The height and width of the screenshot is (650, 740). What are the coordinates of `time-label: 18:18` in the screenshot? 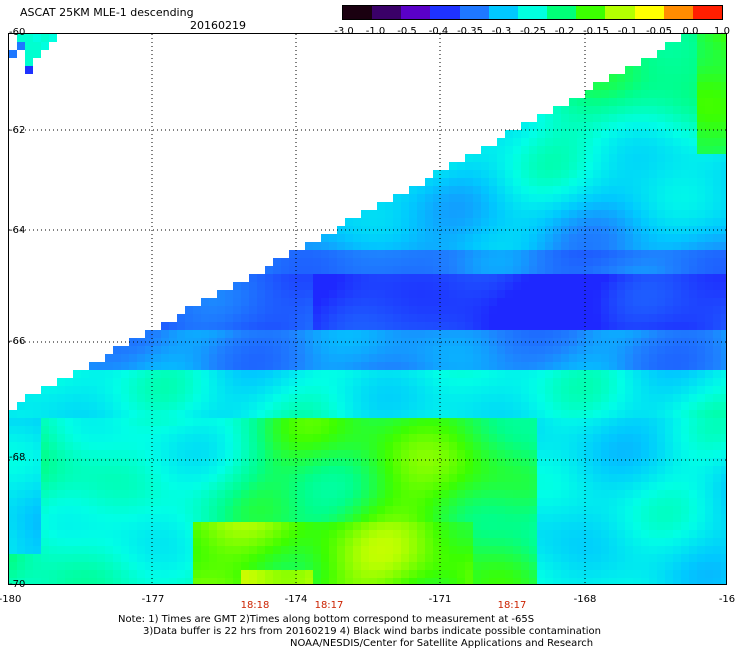 It's located at (255, 605).